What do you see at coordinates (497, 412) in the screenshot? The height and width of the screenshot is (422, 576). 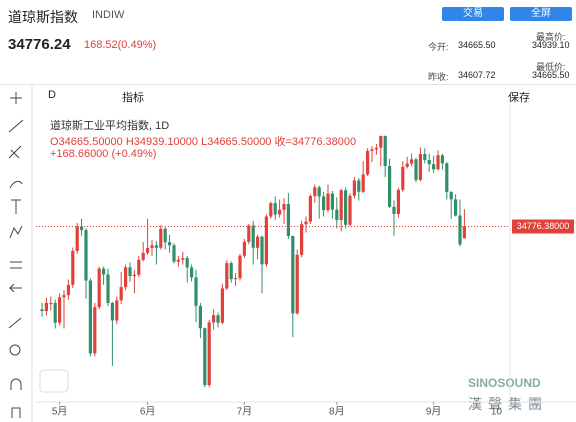 I see `x-tick-label: 10` at bounding box center [497, 412].